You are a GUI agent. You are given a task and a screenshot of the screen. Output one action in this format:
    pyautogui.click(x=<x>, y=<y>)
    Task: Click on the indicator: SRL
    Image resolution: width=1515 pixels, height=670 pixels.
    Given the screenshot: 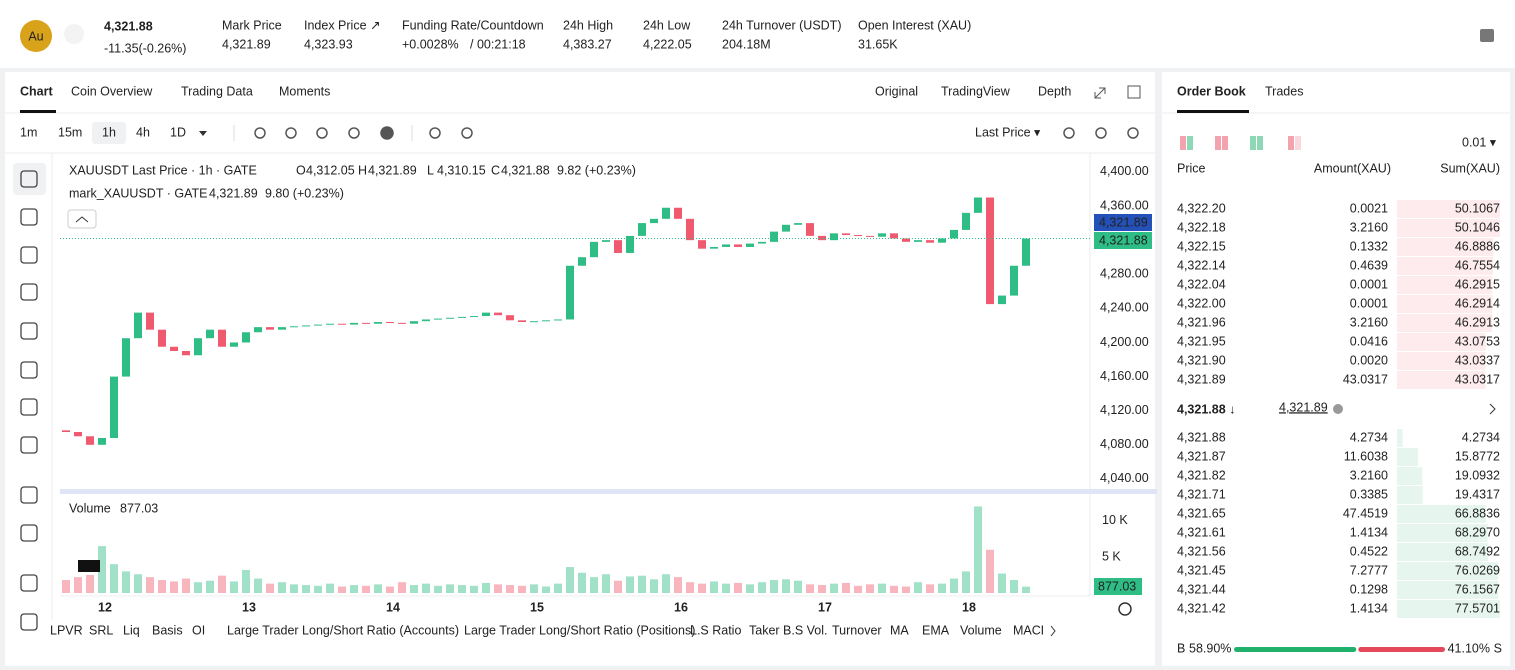 What is the action you would take?
    pyautogui.click(x=101, y=630)
    